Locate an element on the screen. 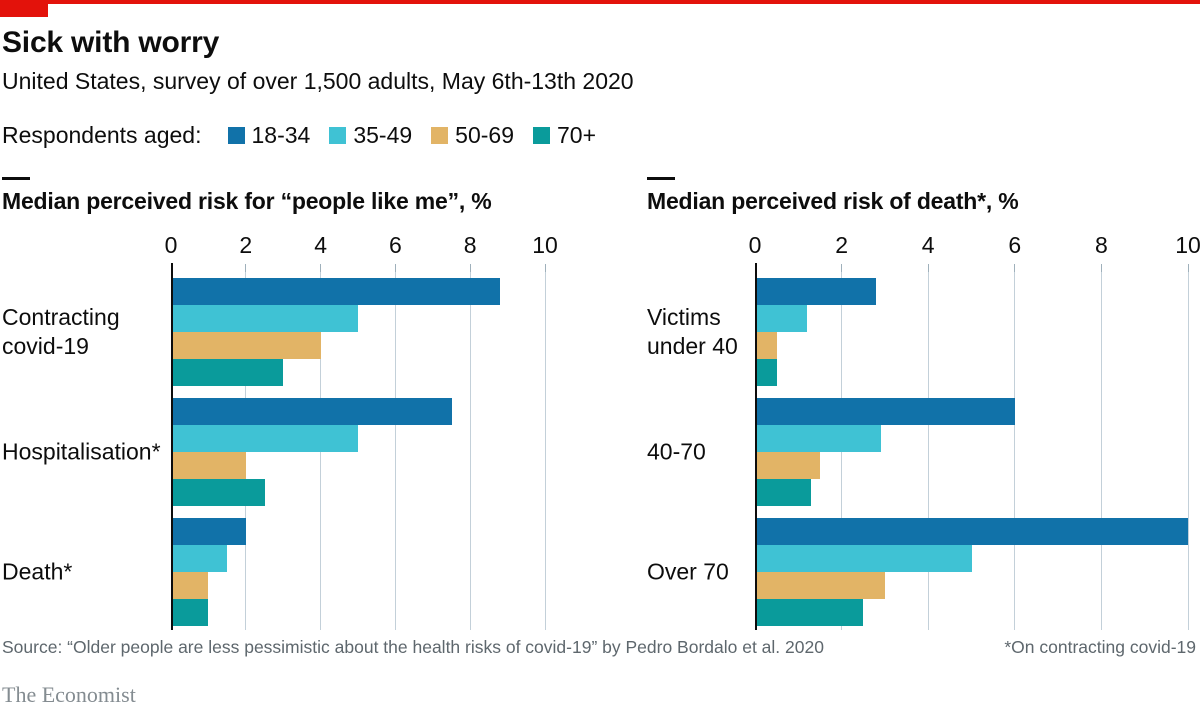 Image resolution: width=1200 pixels, height=710 pixels. legend-items: 18-34 35-49 50-69 70+ is located at coordinates (411, 135).